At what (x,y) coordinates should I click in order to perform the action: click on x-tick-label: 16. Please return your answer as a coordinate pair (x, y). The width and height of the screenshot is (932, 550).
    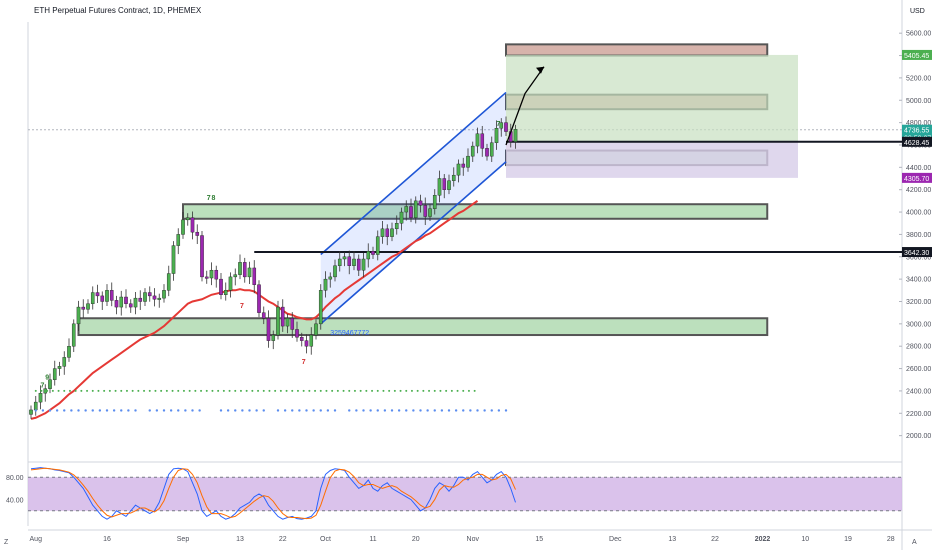
    Looking at the image, I should click on (107, 539).